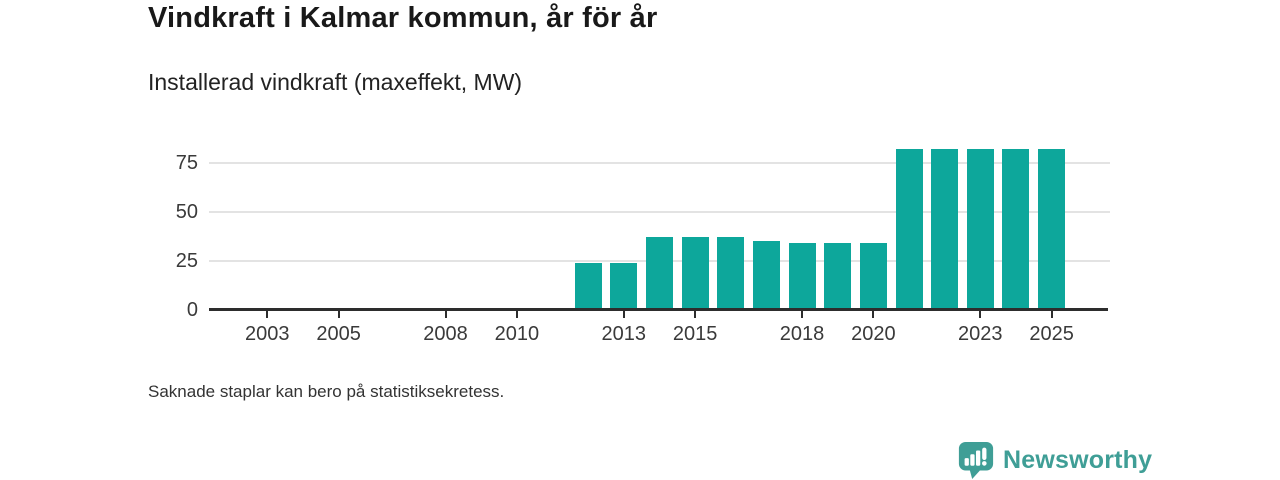 The image size is (1280, 480). Describe the element at coordinates (186, 260) in the screenshot. I see `y-axis-tick-label: 25` at that location.